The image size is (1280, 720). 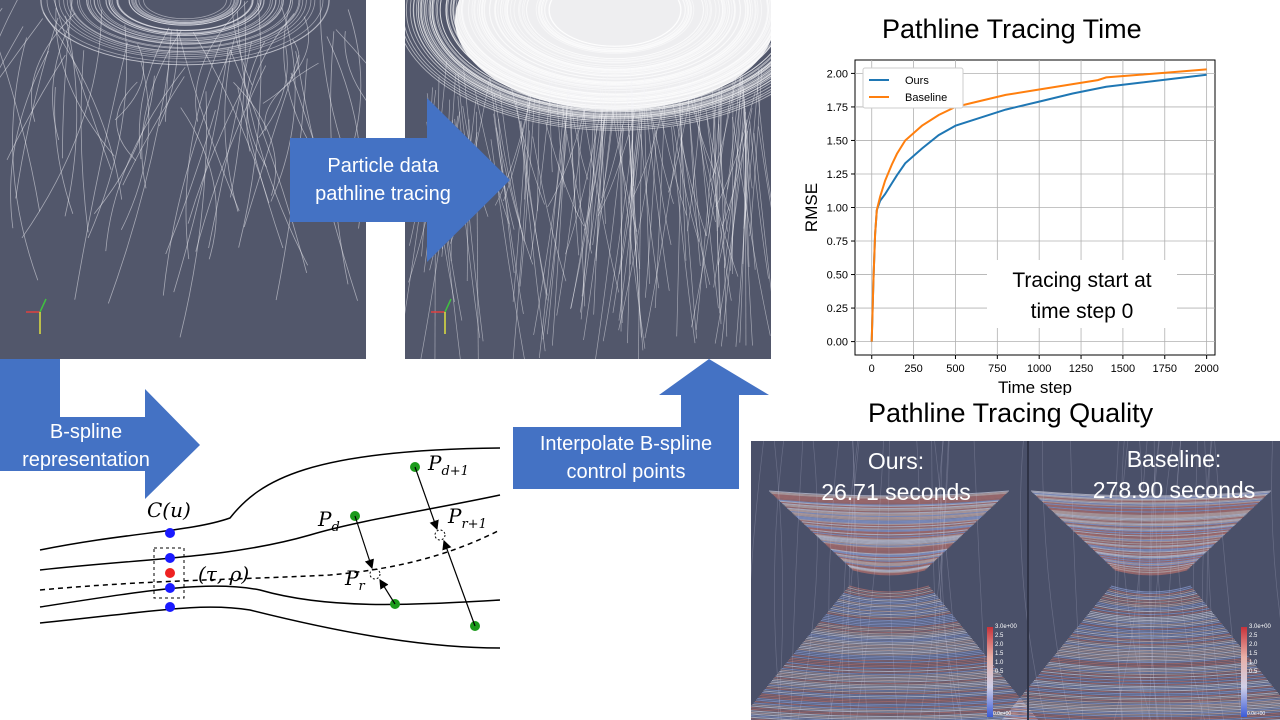 What do you see at coordinates (1256, 714) in the screenshot?
I see `colorbar-baseline-bottom: 0.0e+00` at bounding box center [1256, 714].